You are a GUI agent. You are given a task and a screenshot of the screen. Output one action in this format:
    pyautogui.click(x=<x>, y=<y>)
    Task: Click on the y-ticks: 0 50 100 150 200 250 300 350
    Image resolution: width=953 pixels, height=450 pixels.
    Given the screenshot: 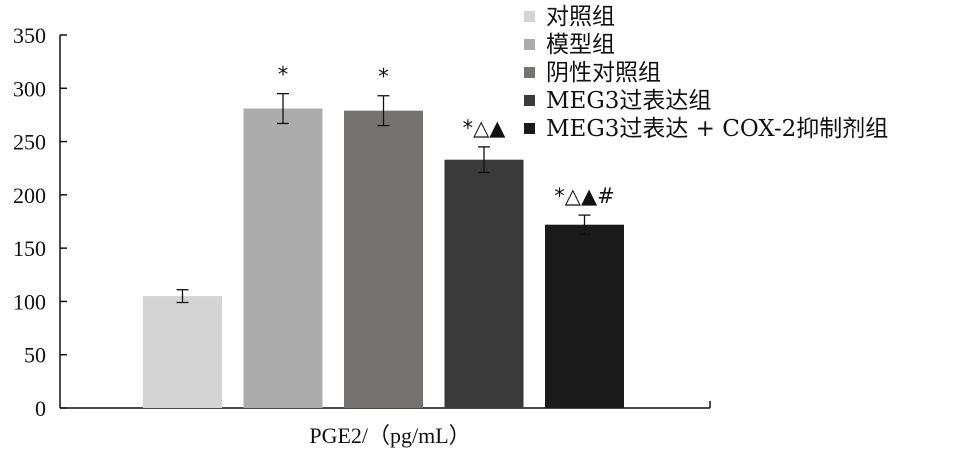 What is the action you would take?
    pyautogui.click(x=40, y=222)
    